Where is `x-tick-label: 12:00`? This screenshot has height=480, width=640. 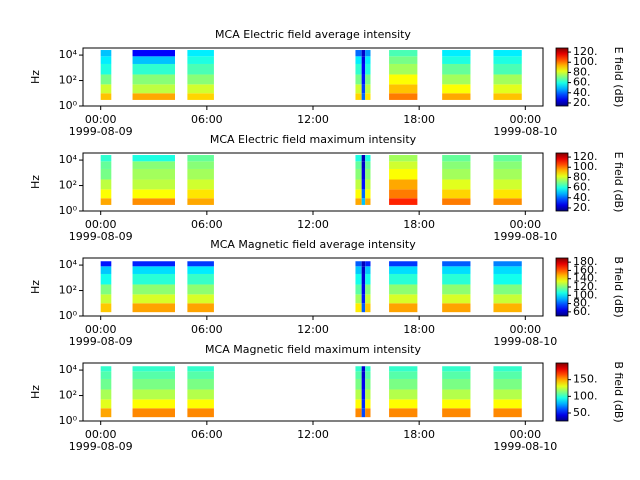 x-tick-label: 12:00 is located at coordinates (313, 434).